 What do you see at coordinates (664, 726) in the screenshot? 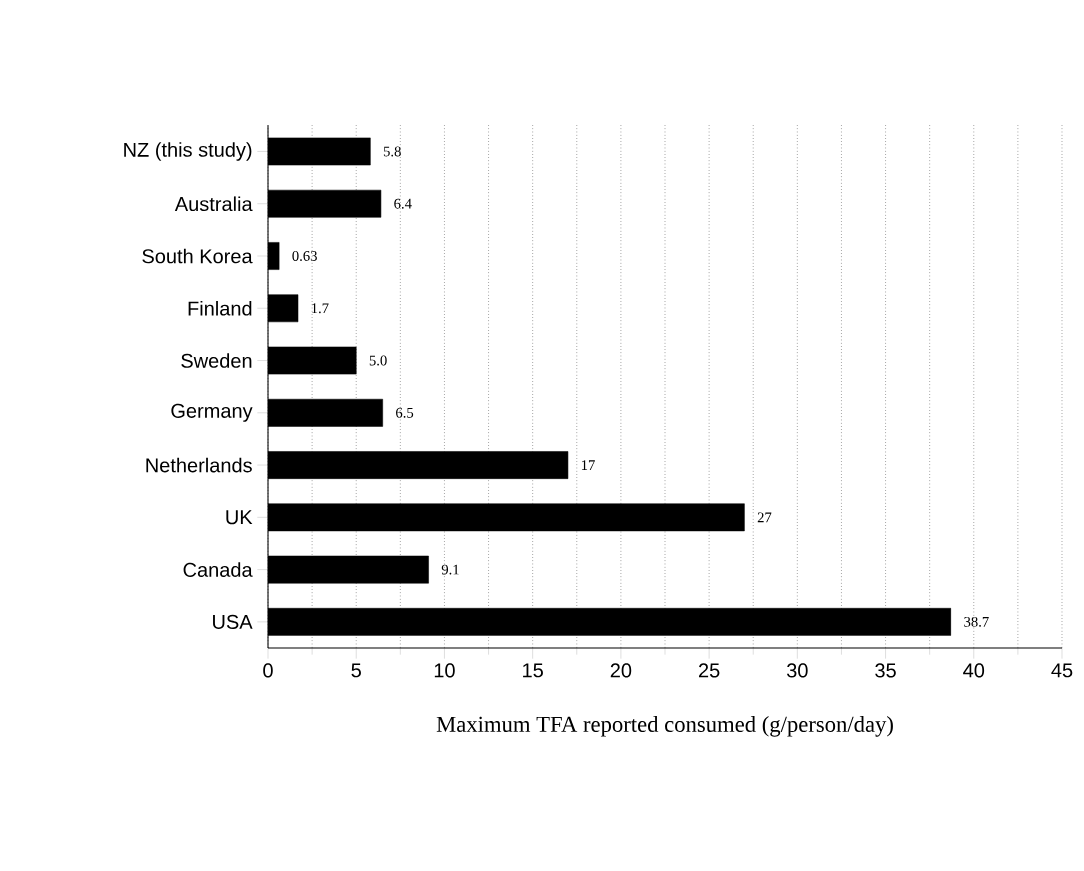
I see `x-axis-title: Maximum TFA reported consumed (g/person/day)` at bounding box center [664, 726].